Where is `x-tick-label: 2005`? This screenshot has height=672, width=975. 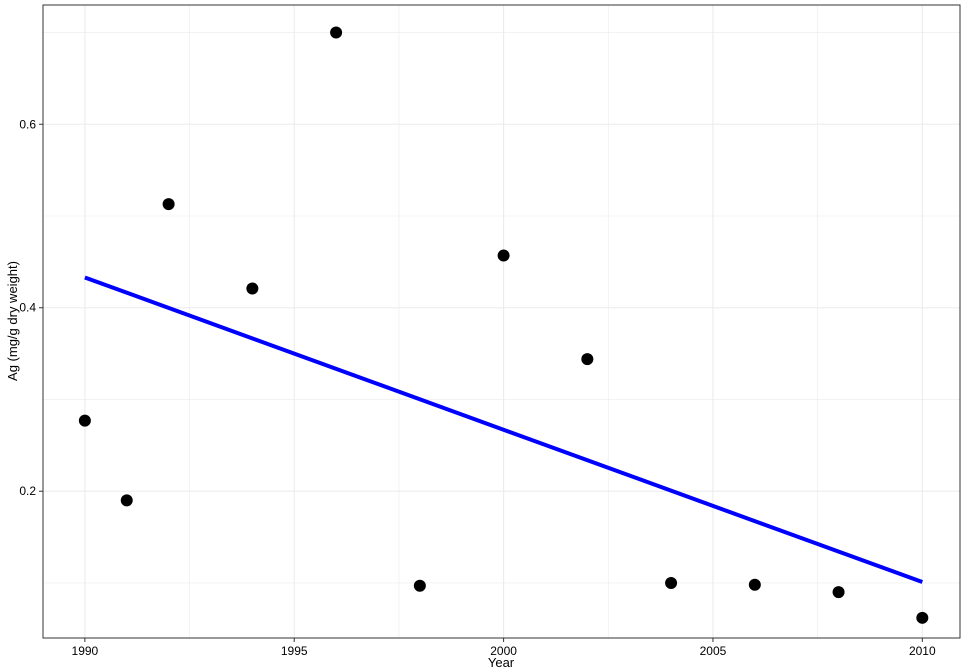
x-tick-label: 2005 is located at coordinates (713, 651).